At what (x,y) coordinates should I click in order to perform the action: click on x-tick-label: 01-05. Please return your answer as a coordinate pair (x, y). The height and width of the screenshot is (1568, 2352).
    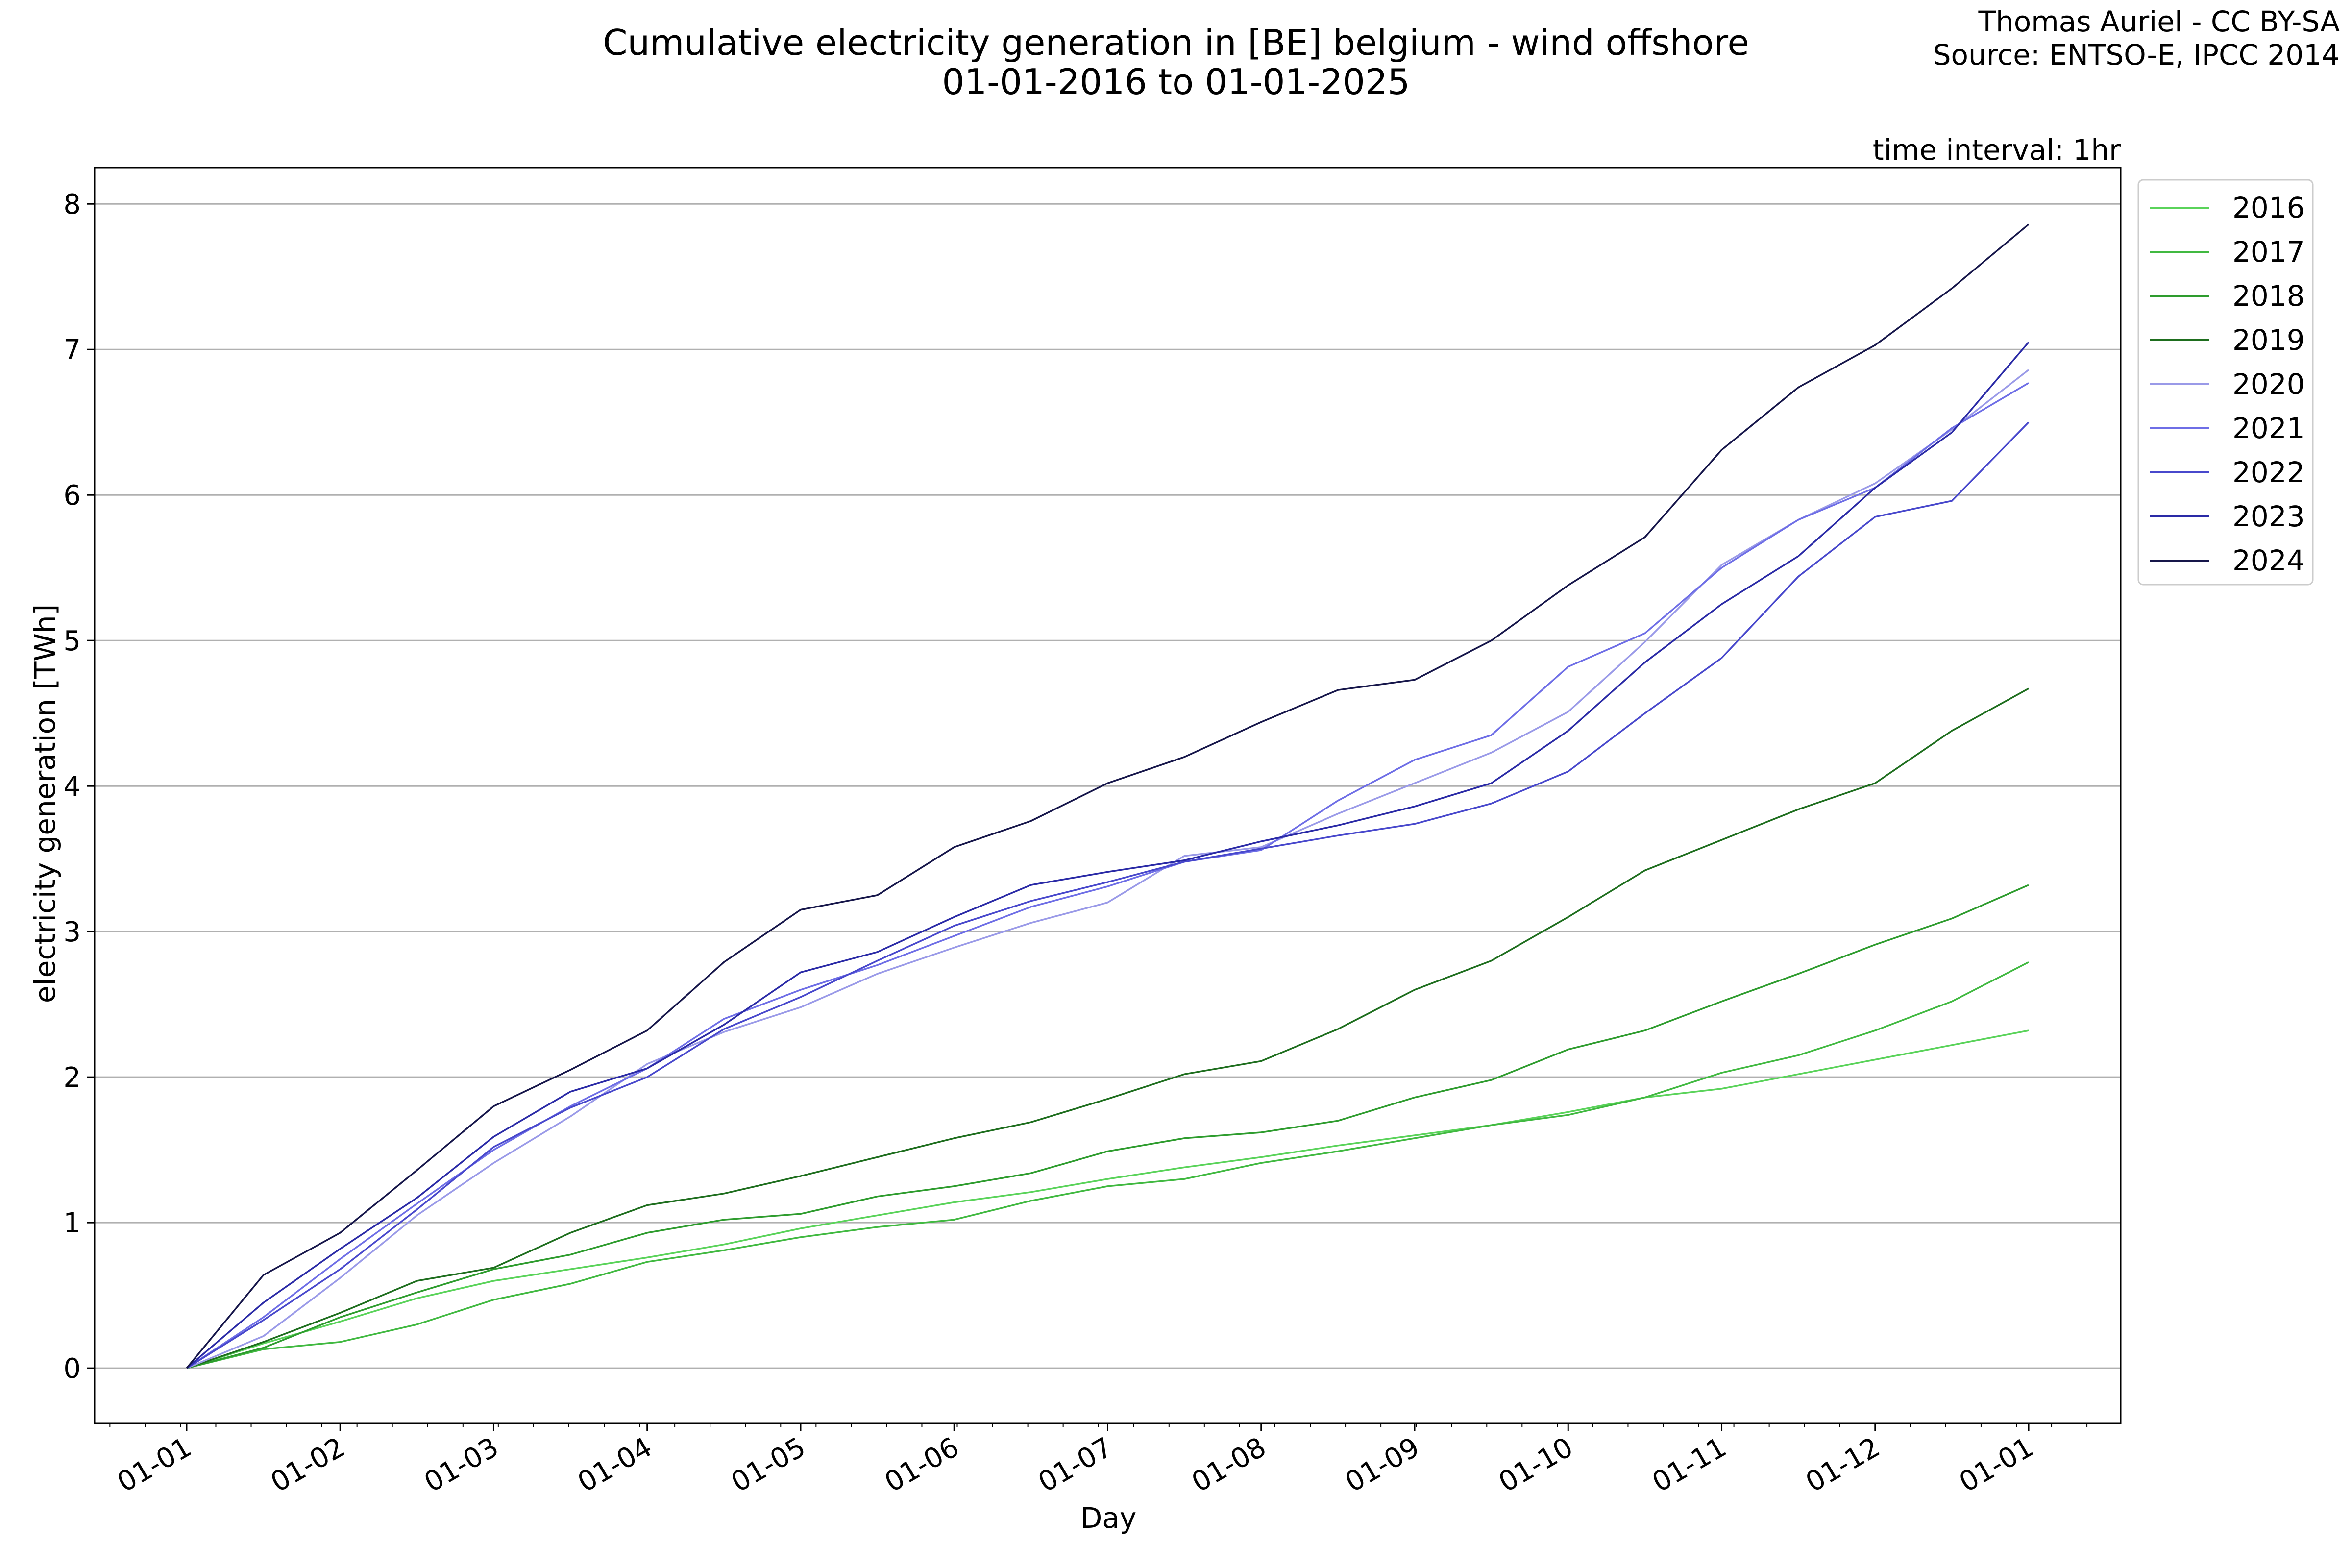
    Looking at the image, I should click on (768, 1465).